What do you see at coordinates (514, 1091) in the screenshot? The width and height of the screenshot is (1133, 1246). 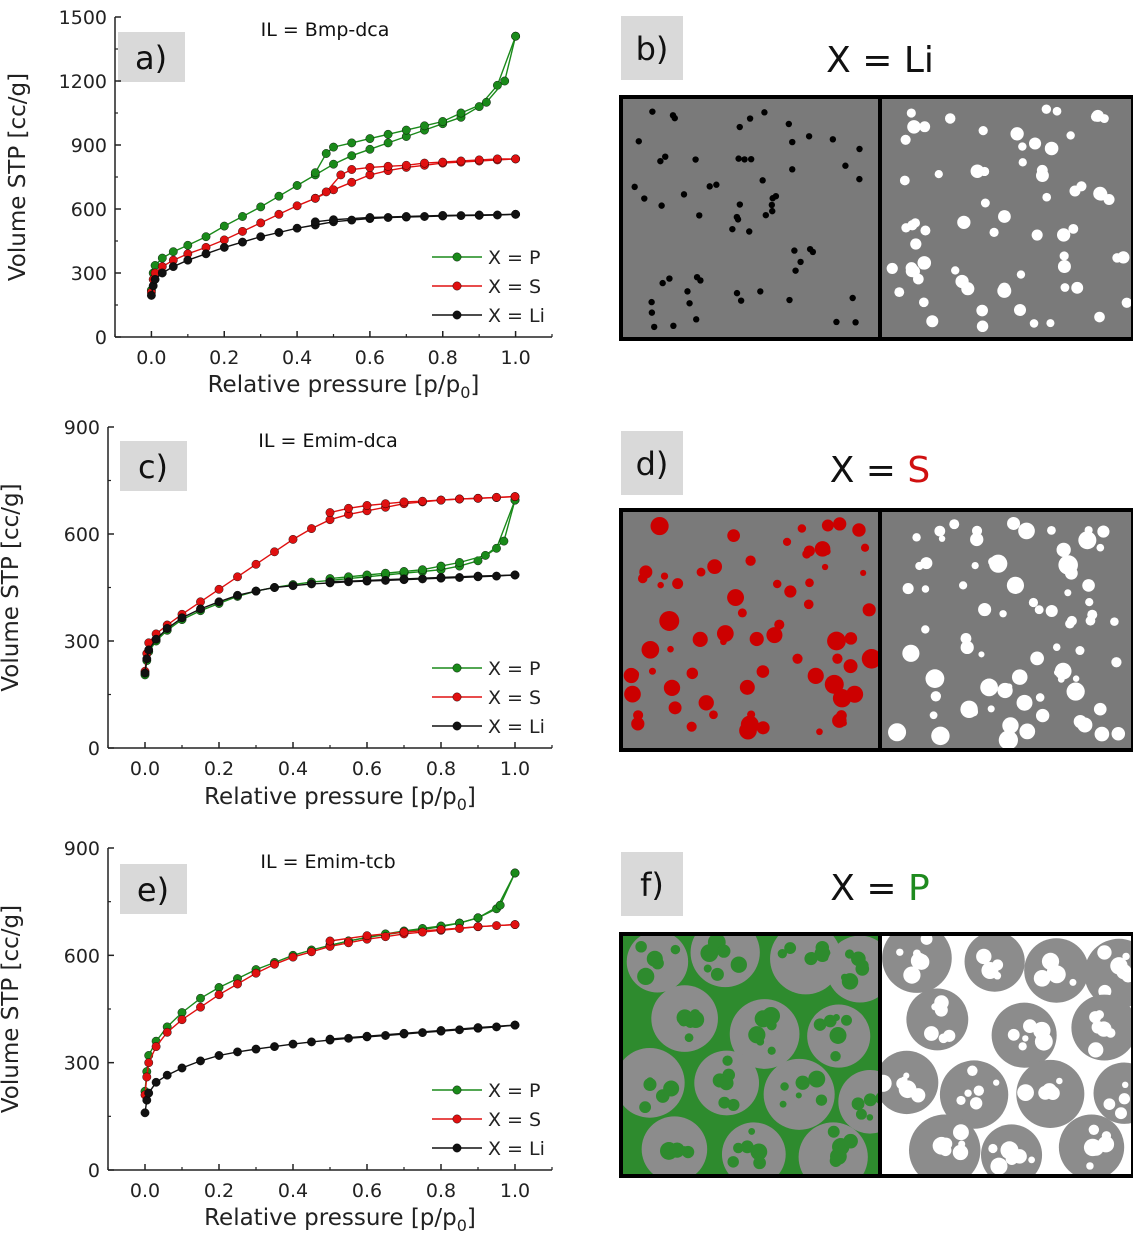 I see `legend-label: X = P` at bounding box center [514, 1091].